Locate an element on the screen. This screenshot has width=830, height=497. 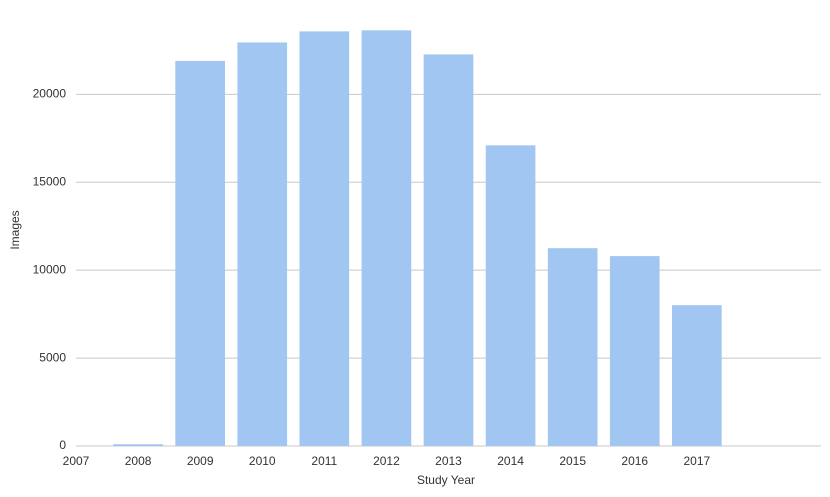
y-axis-title: Images is located at coordinates (15, 229).